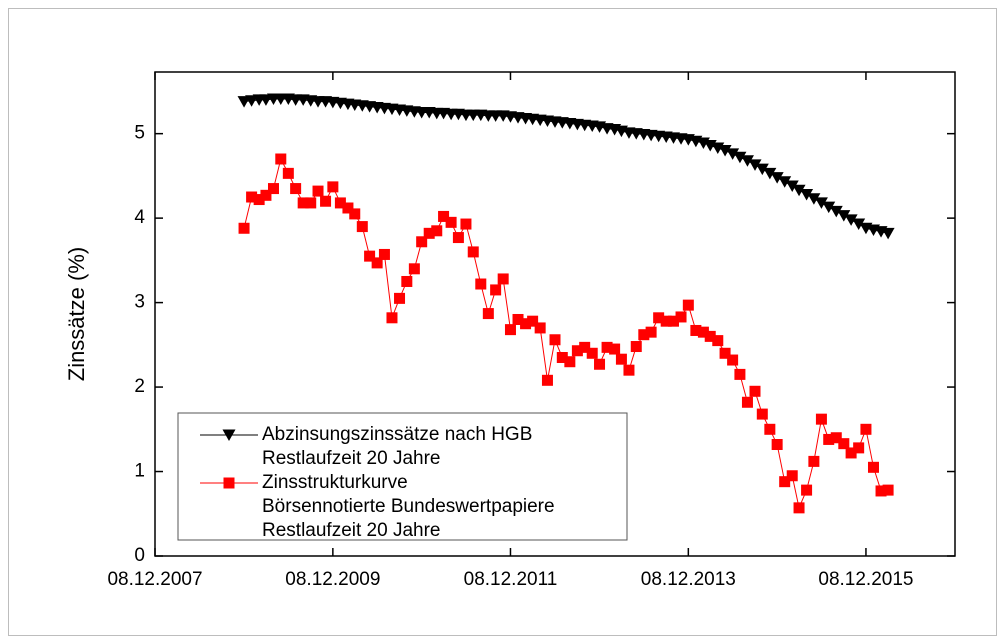 This screenshot has width=1005, height=644. Describe the element at coordinates (139, 471) in the screenshot. I see `y-tick-label: 1` at that location.